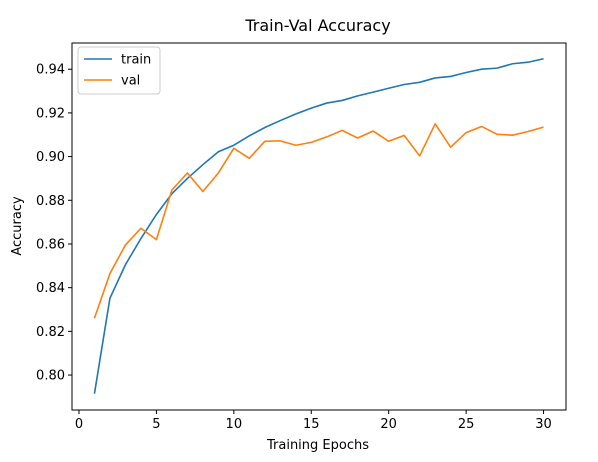  Describe the element at coordinates (50, 244) in the screenshot. I see `y-tick-label: 0.86` at that location.